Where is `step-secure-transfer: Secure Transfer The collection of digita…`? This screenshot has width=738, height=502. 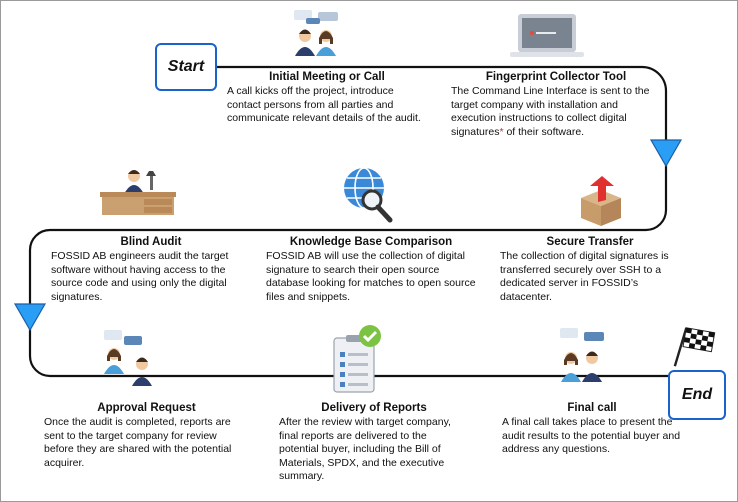
step-secure-transfer: Secure Transfer The collection of digita… is located at coordinates (590, 270).